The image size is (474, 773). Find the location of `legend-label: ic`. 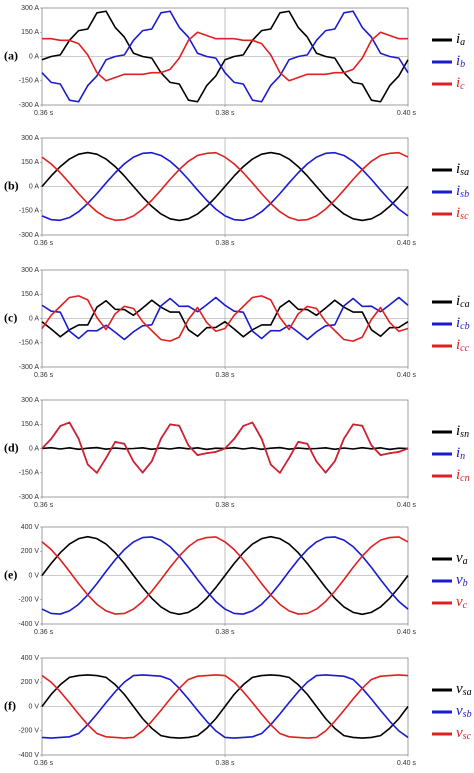

legend-label: ic is located at coordinates (460, 83).